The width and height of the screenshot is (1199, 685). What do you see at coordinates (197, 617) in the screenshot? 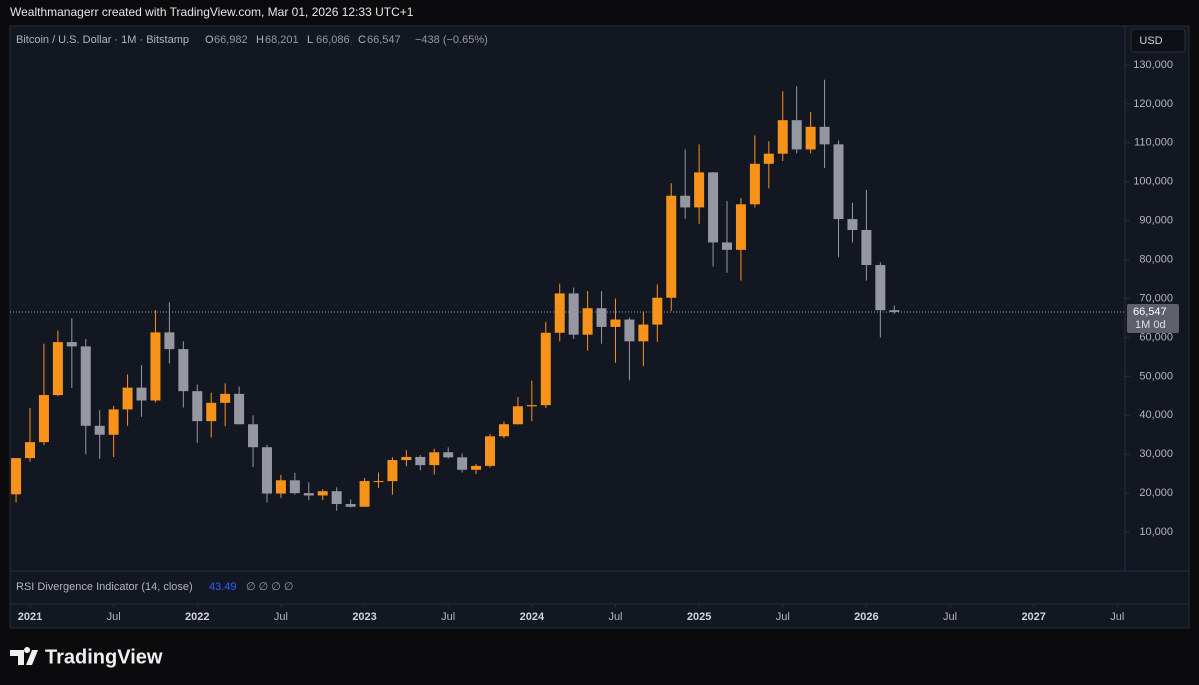
I see `x-tick-label: 2022` at bounding box center [197, 617].